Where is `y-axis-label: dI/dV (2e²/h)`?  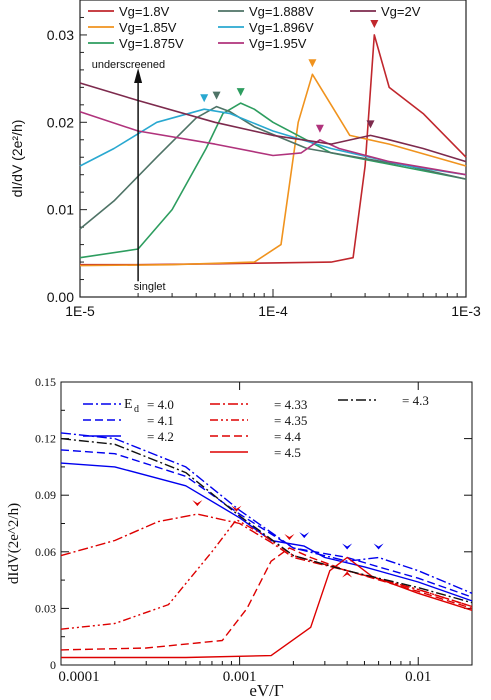 y-axis-label: dI/dV (2e²/h) is located at coordinates (17, 159).